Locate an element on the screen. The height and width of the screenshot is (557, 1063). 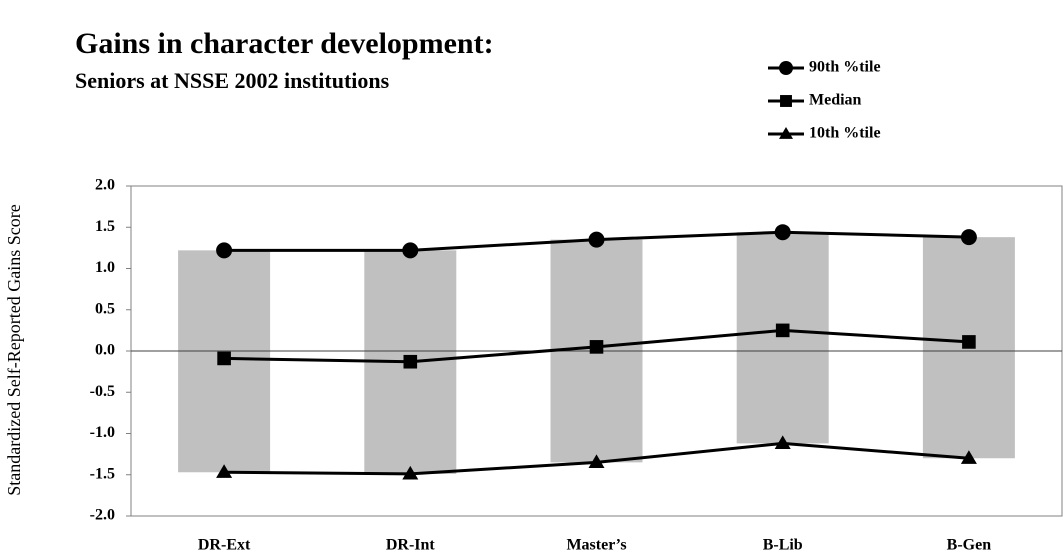
y-tick-label: 1.5 is located at coordinates (105, 226).